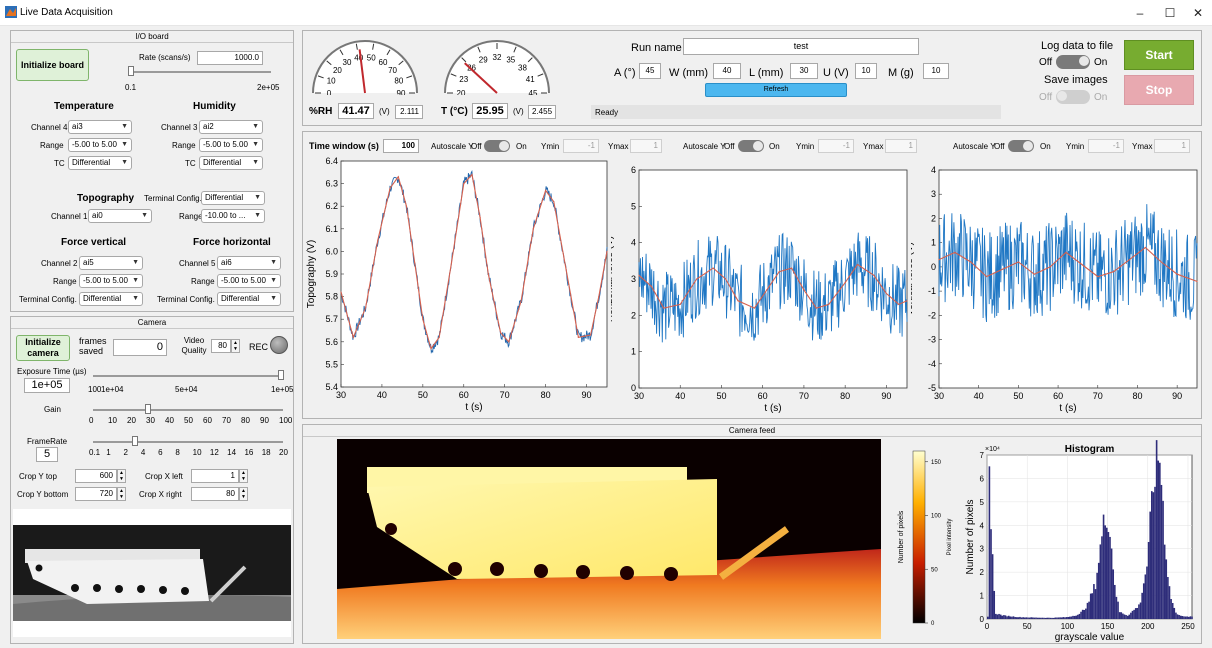 This screenshot has width=1212, height=648. I want to click on fh-channel-dropdown: ai6 ▼, so click(249, 263).